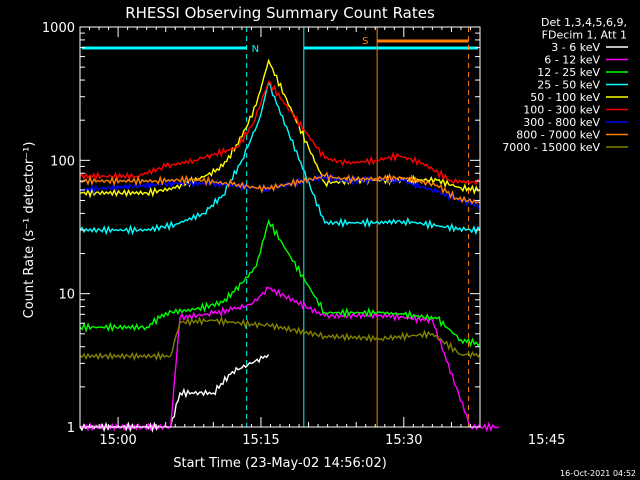 This screenshot has width=640, height=480. Describe the element at coordinates (29, 230) in the screenshot. I see `y-axis-label: Count Rate (s⁻¹ detector⁻¹)` at that location.